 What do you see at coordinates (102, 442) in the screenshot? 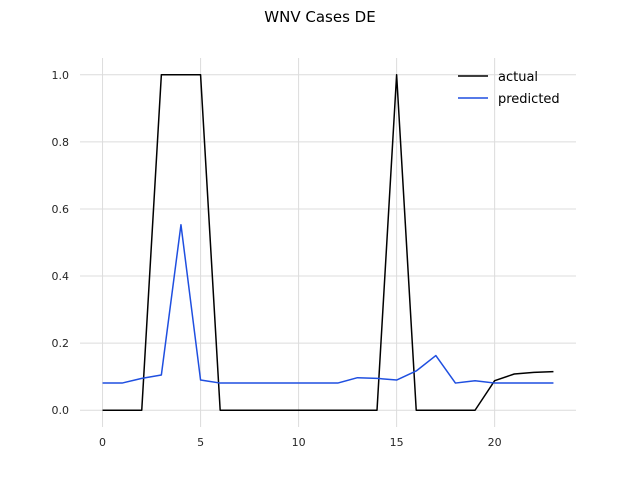
I see `x-tick-label: 0` at bounding box center [102, 442].